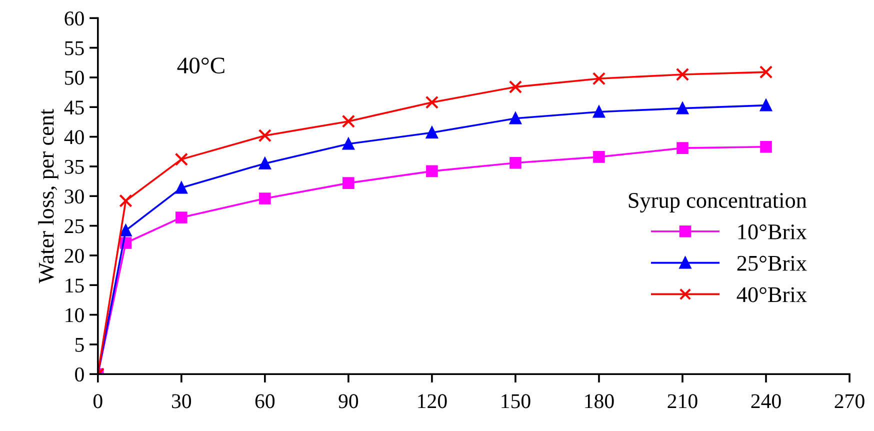 The image size is (874, 431). Describe the element at coordinates (74, 255) in the screenshot. I see `y-tick-label: 20` at that location.